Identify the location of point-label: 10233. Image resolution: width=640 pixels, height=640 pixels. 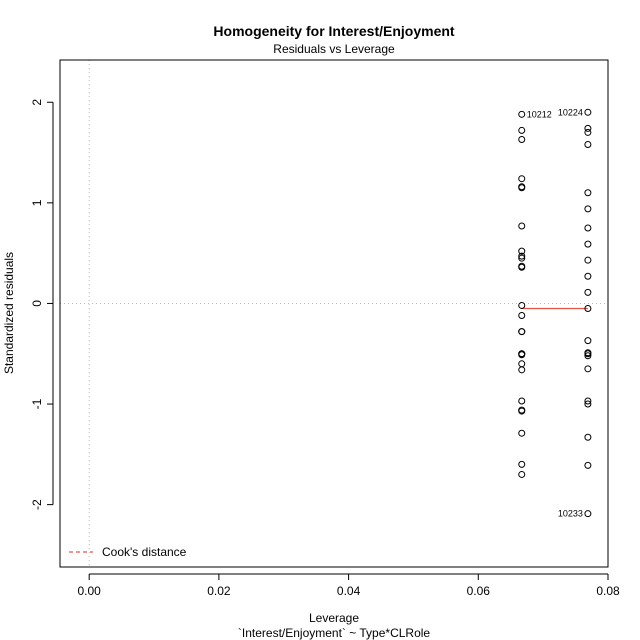
(570, 514).